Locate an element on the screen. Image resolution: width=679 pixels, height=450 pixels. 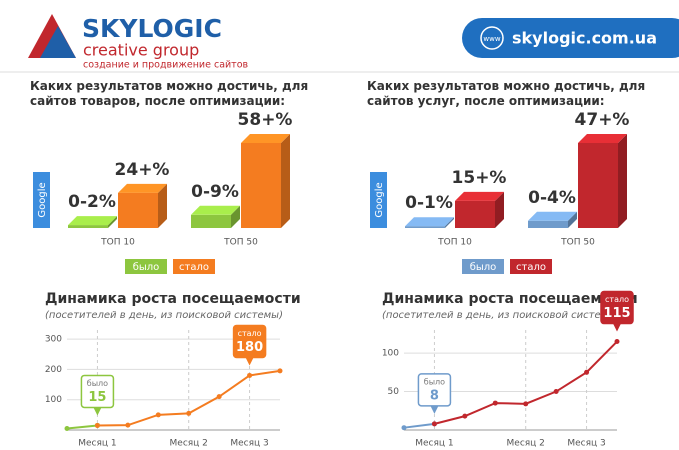
callout-name: было is located at coordinates (97, 383).